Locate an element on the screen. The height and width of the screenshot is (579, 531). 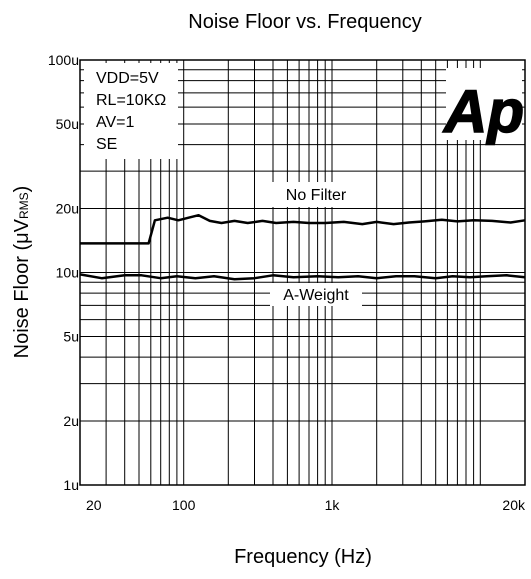
series-label-a-weight: A-Weight is located at coordinates (316, 294).